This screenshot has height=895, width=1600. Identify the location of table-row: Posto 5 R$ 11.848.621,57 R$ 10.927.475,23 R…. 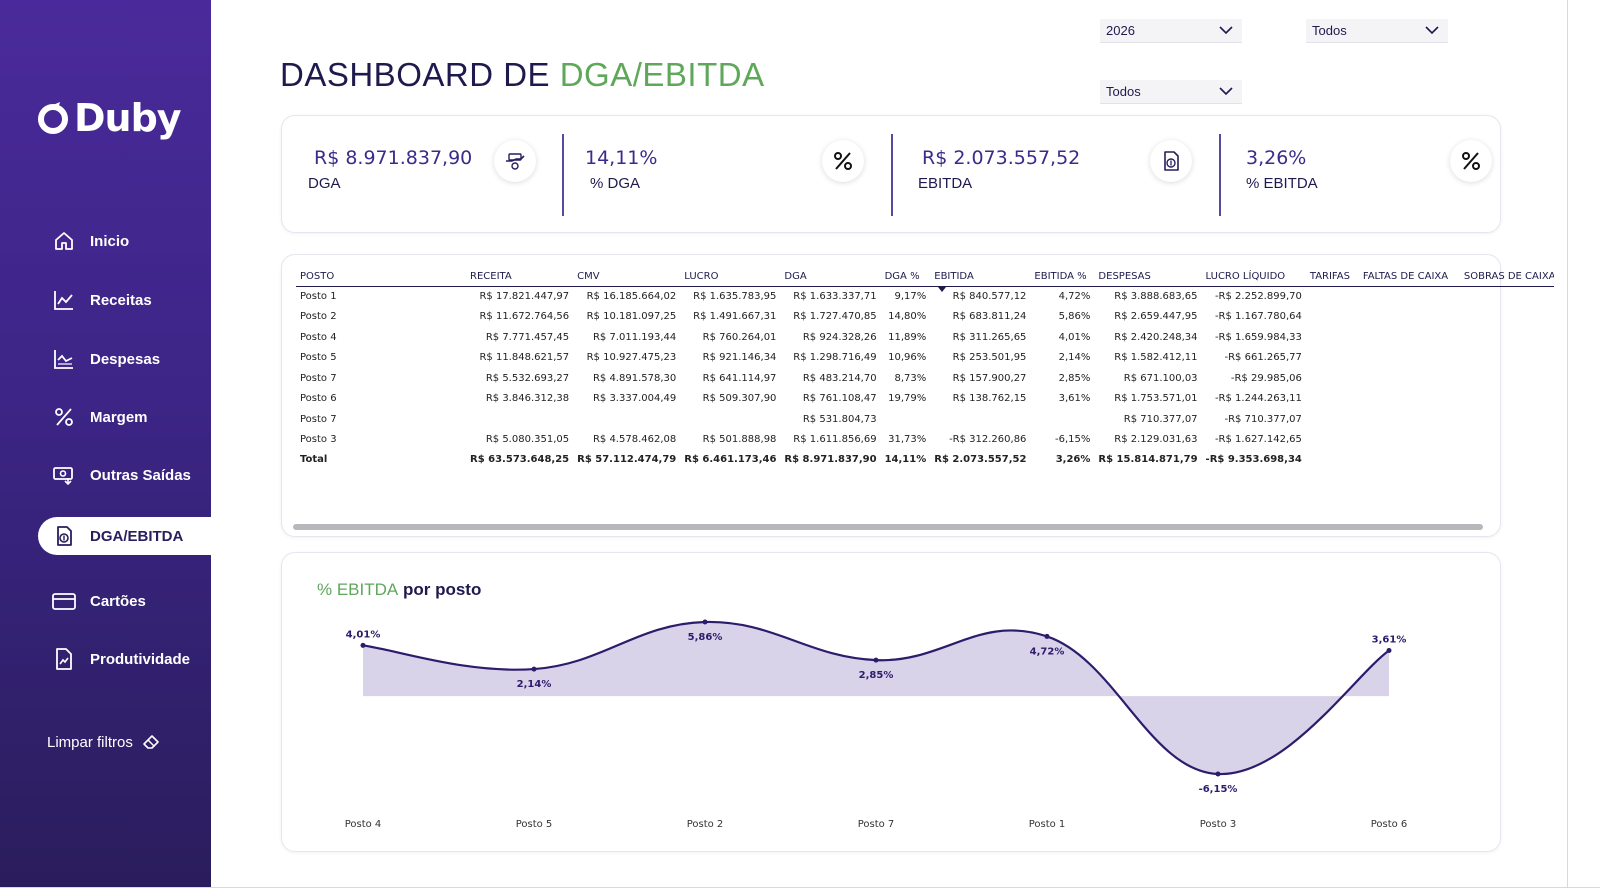
(925, 358).